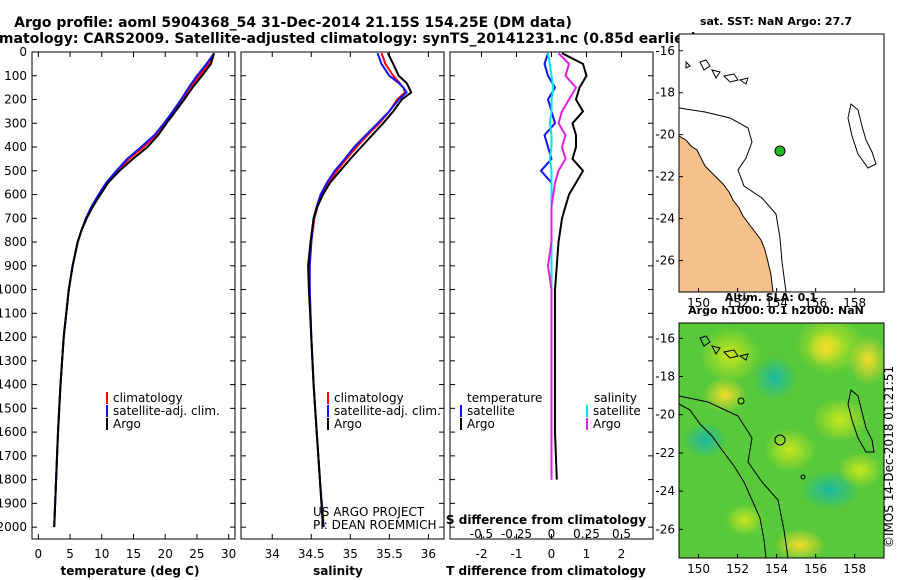 Image resolution: width=900 pixels, height=580 pixels. I want to click on sla-map-islands, so click(724, 348).